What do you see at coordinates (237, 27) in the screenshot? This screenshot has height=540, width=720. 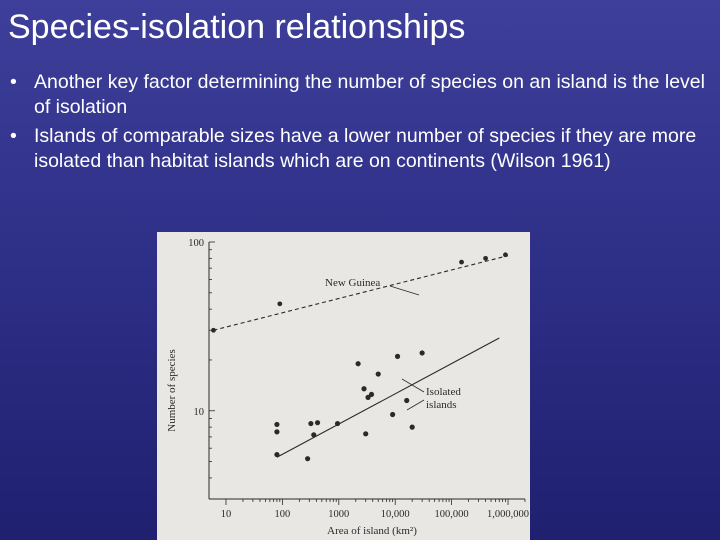 I see `slide-title: Species-isolation relationships` at bounding box center [237, 27].